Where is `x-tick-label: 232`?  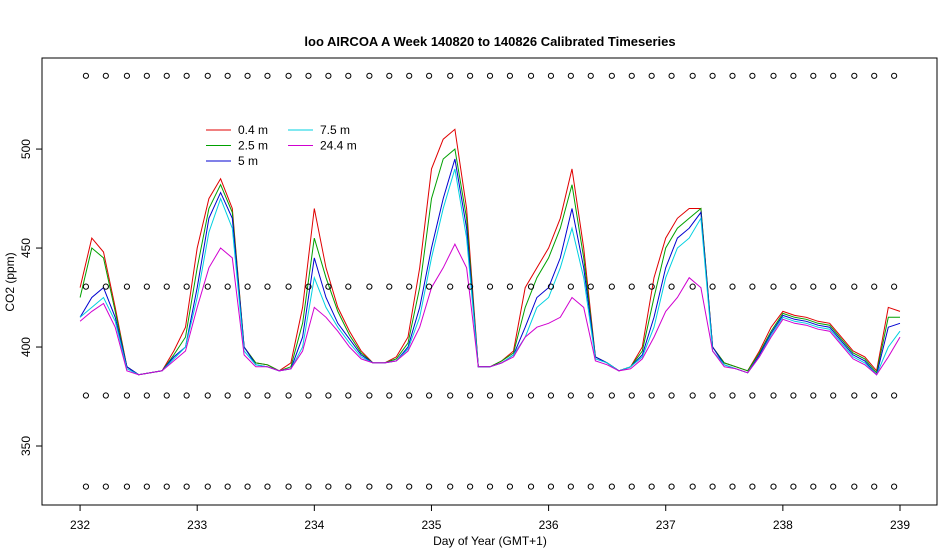
x-tick-label: 232 is located at coordinates (80, 525).